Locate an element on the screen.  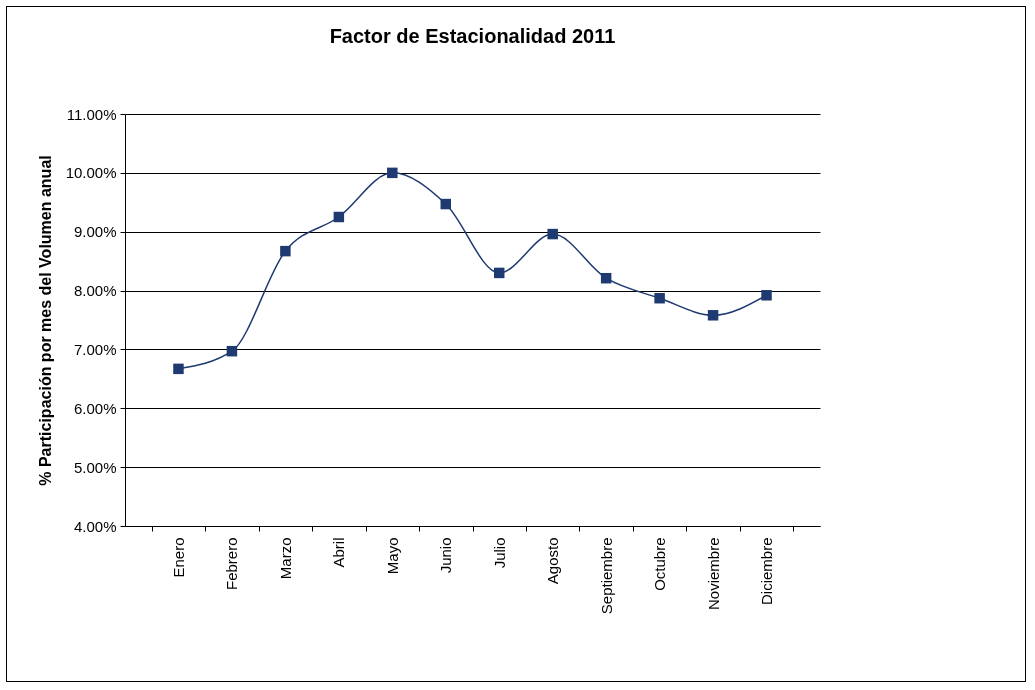
x-tick-label: Marzo is located at coordinates (285, 558).